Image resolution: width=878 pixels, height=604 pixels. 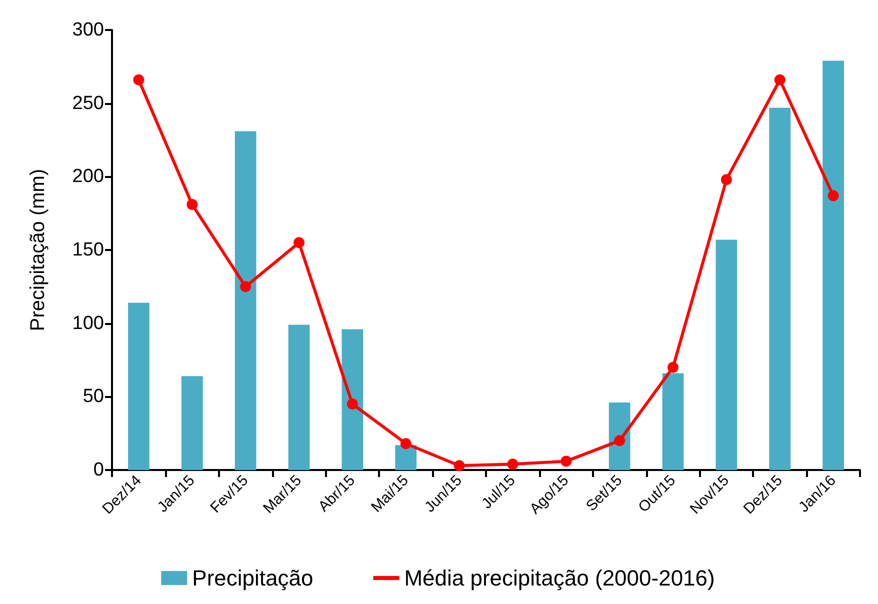 I want to click on y-tick-label: 150, so click(x=88, y=250).